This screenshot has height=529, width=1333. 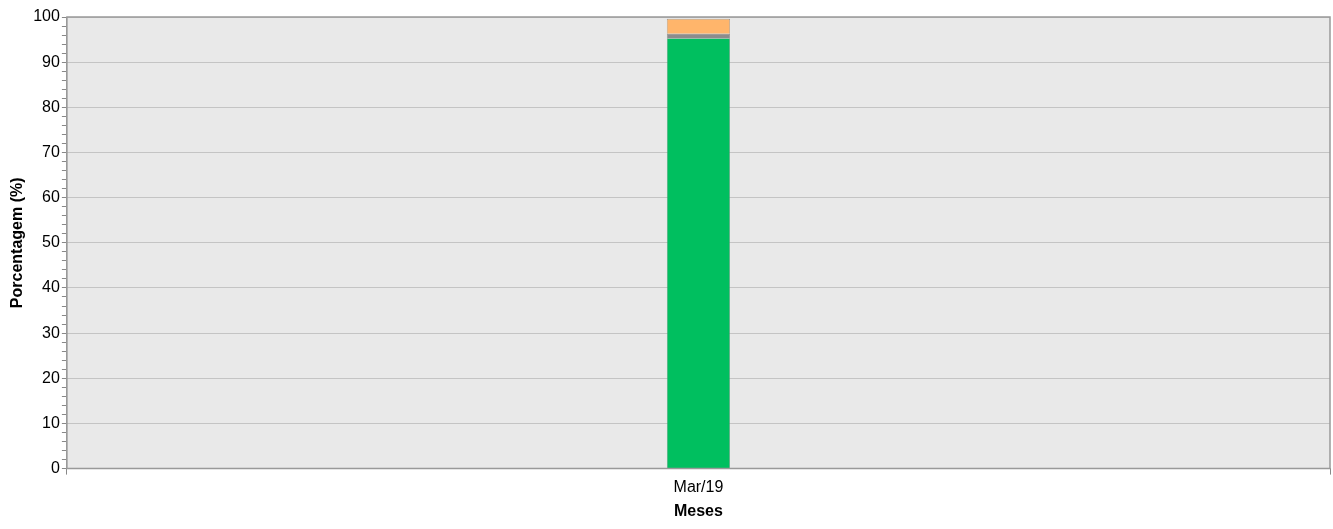 I want to click on y-tick-label: 100, so click(x=46, y=16).